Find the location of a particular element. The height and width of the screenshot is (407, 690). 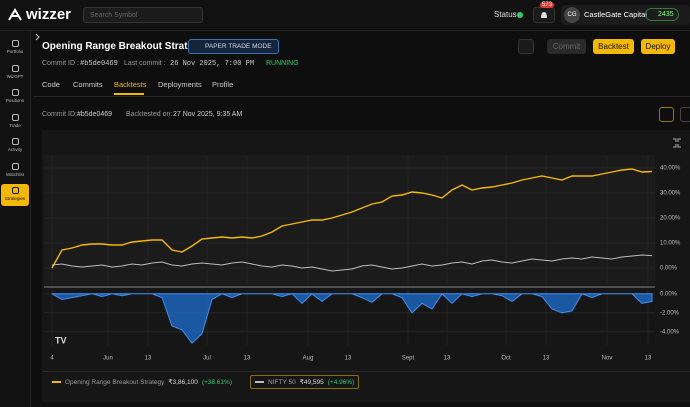

y-tick-label: 10.00% is located at coordinates (670, 244).